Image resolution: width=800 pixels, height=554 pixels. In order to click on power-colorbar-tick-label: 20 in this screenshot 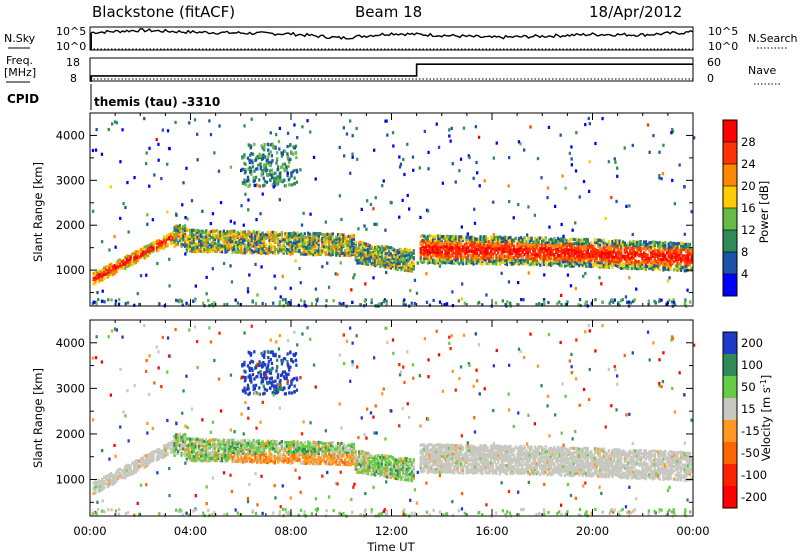, I will do `click(748, 186)`.